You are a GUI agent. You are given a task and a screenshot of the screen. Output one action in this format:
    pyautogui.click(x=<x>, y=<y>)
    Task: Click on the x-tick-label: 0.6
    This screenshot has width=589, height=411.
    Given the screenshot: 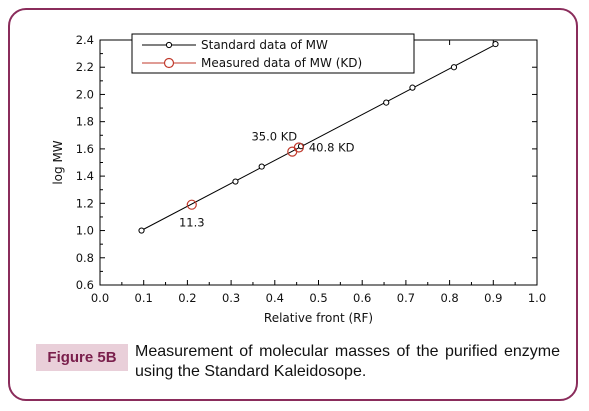 What is the action you would take?
    pyautogui.click(x=362, y=298)
    